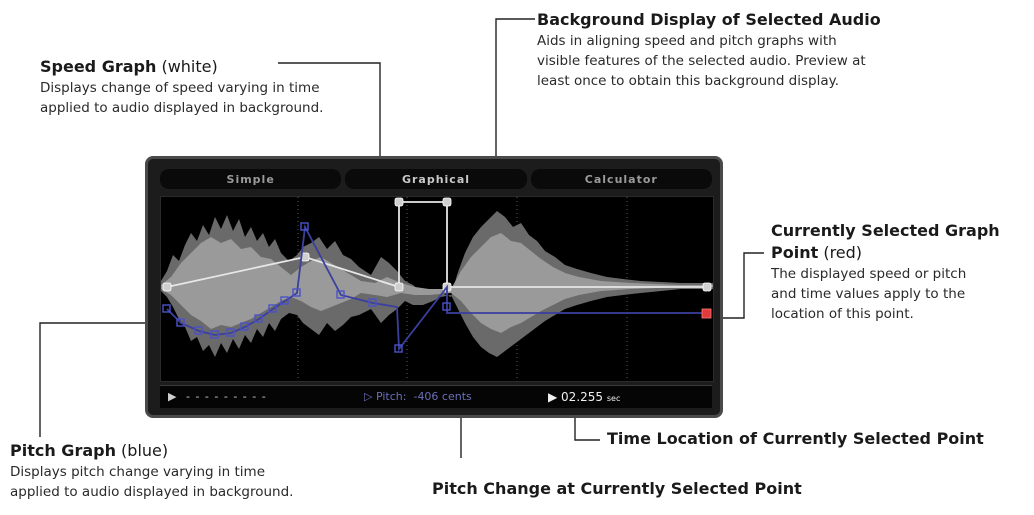 This screenshot has height=515, width=1034. What do you see at coordinates (842, 314) in the screenshot?
I see `selected-point-desc-3: location of this point.` at bounding box center [842, 314].